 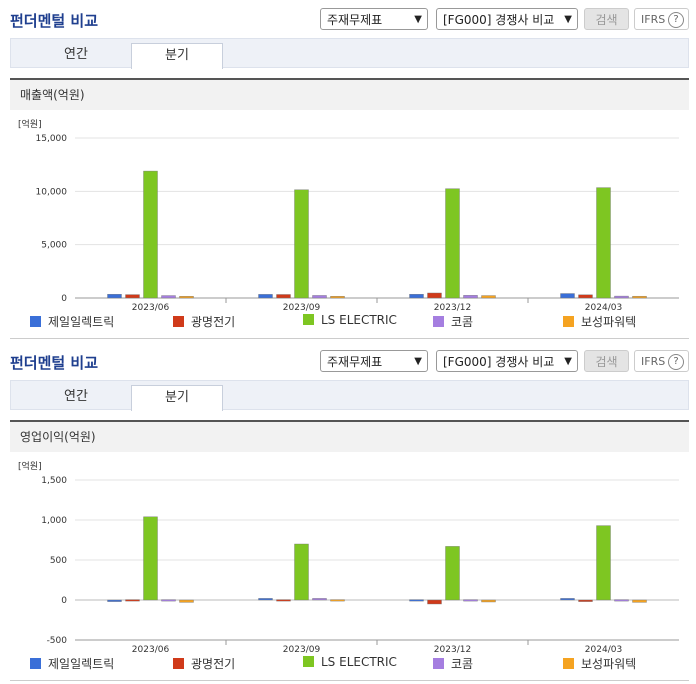 What do you see at coordinates (54, 521) in the screenshot?
I see `y-tick-label: 1,000` at bounding box center [54, 521].